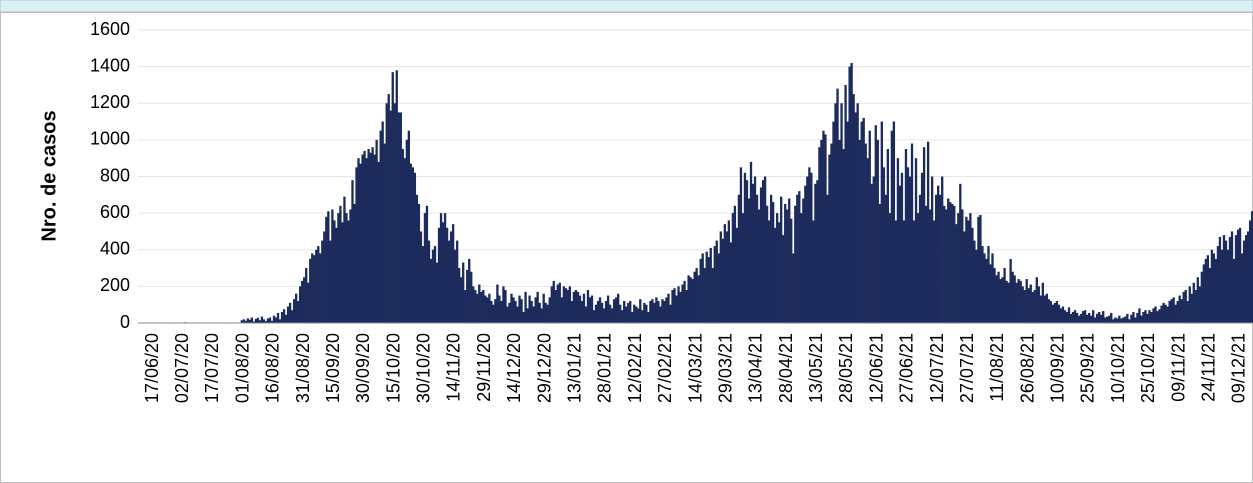 Image resolution: width=1253 pixels, height=483 pixels. Describe the element at coordinates (115, 249) in the screenshot. I see `y-tick-label: 400` at that location.